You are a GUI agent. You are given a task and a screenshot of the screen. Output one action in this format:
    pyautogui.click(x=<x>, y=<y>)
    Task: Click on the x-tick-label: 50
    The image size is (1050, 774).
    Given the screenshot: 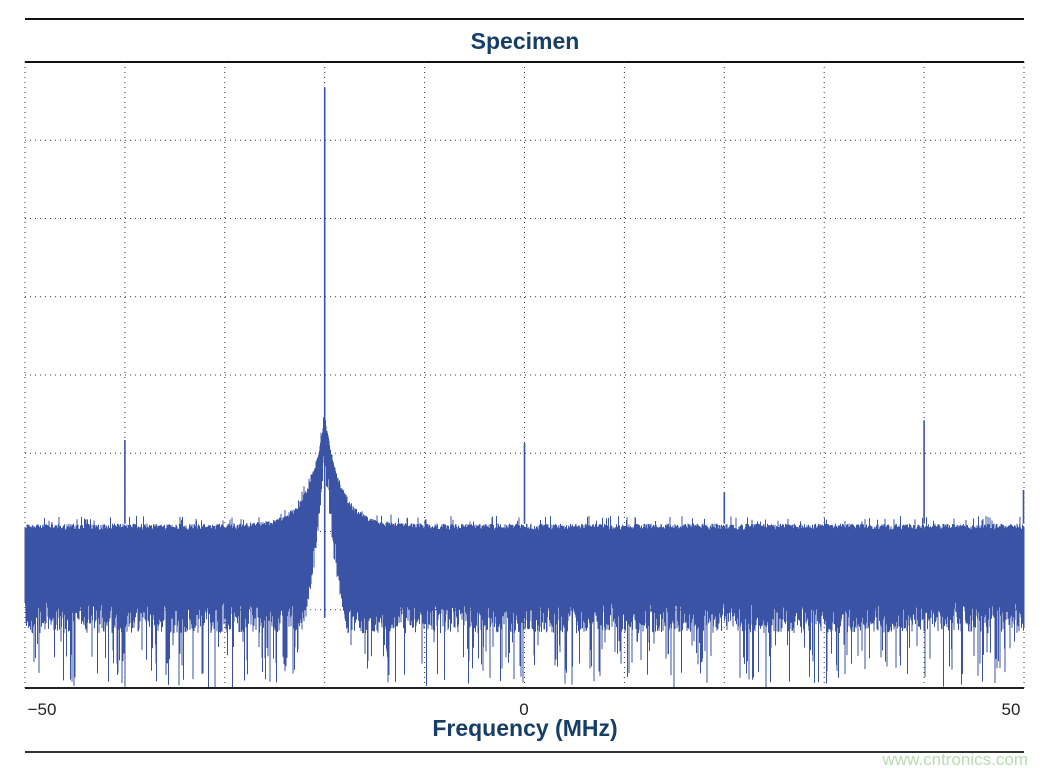 What is the action you would take?
    pyautogui.click(x=1011, y=709)
    